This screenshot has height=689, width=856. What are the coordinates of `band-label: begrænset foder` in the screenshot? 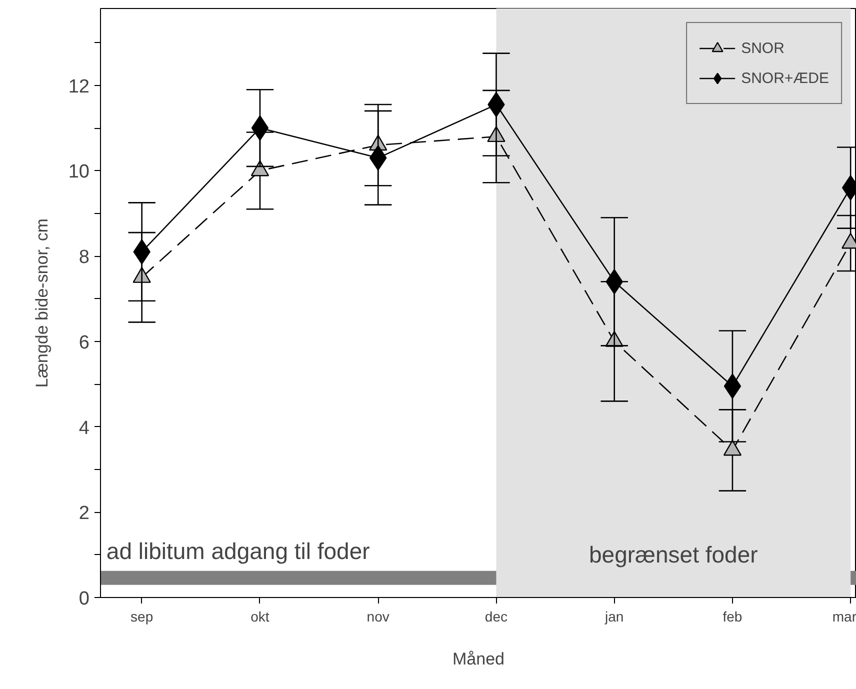 It's located at (673, 555).